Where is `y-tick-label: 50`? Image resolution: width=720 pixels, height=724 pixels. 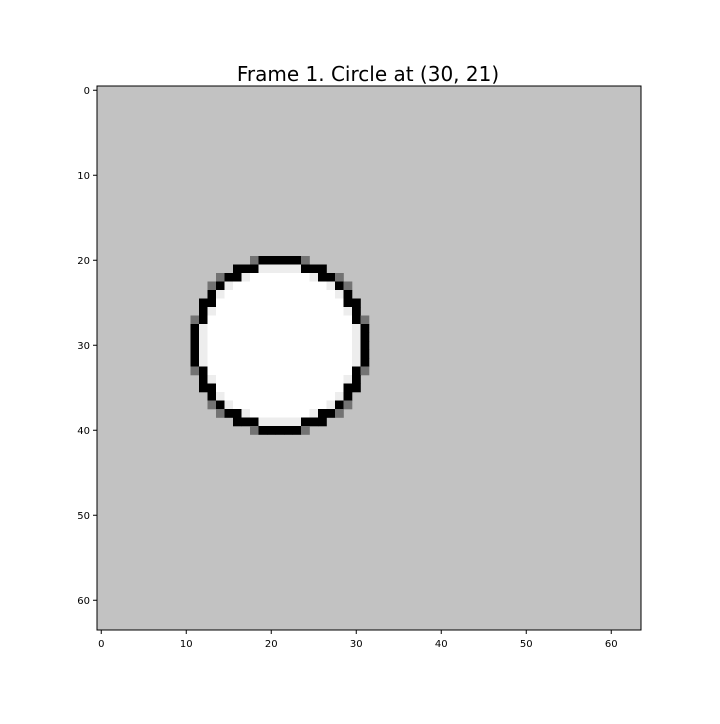 y-tick-label: 50 is located at coordinates (83, 516).